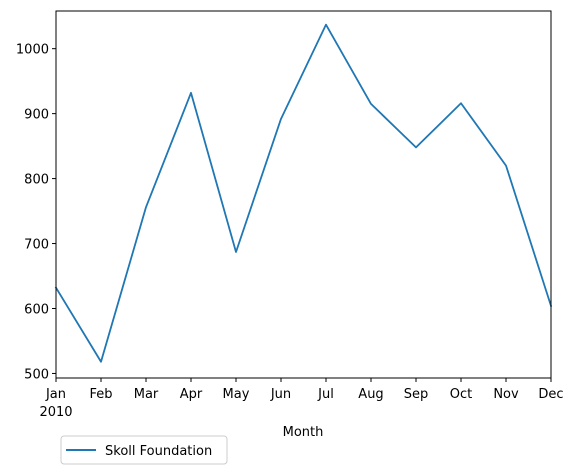 This screenshot has height=473, width=574. I want to click on x-tick-label: Jul, so click(325, 394).